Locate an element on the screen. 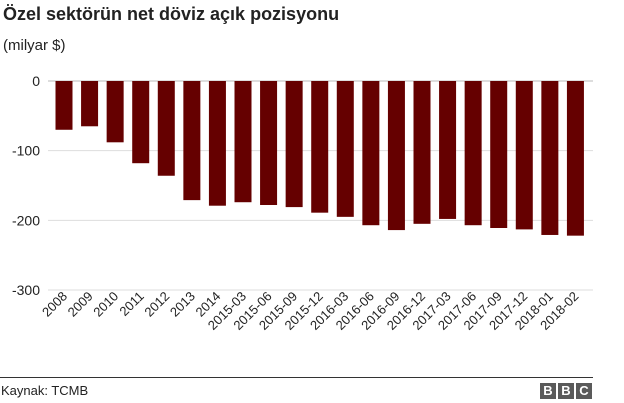 This screenshot has height=403, width=624. bbc-logo-letter-2: B is located at coordinates (566, 391).